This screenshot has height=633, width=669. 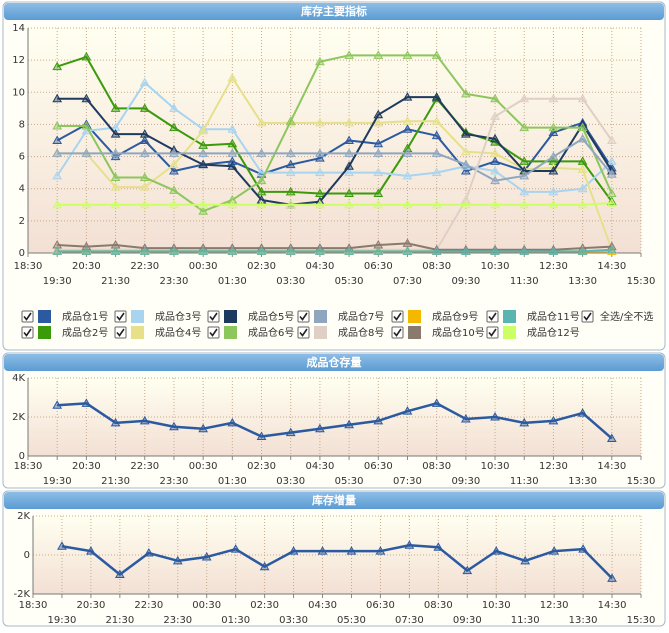 I want to click on y-tick-label: 12, so click(x=18, y=60).